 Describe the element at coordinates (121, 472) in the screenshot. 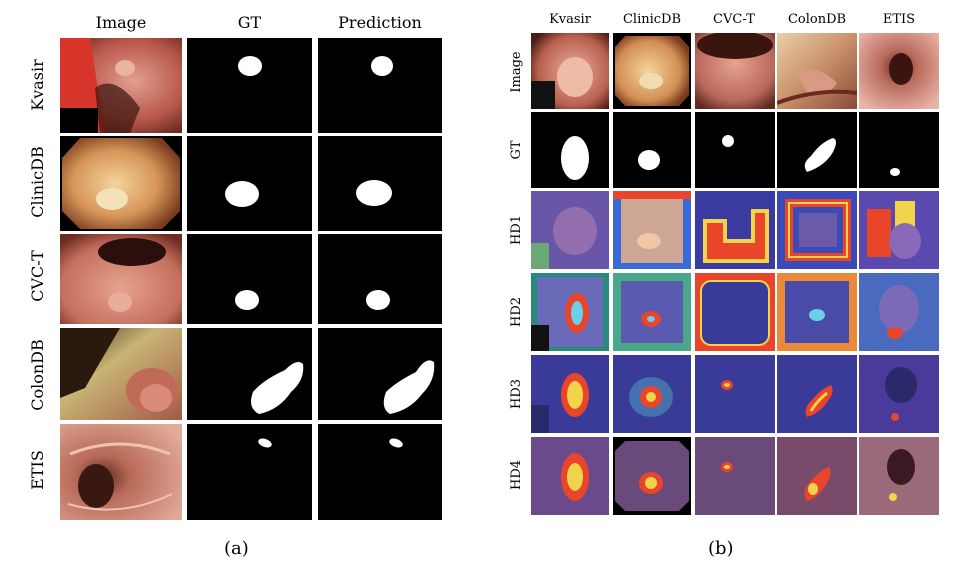

I see `image-etis` at that location.